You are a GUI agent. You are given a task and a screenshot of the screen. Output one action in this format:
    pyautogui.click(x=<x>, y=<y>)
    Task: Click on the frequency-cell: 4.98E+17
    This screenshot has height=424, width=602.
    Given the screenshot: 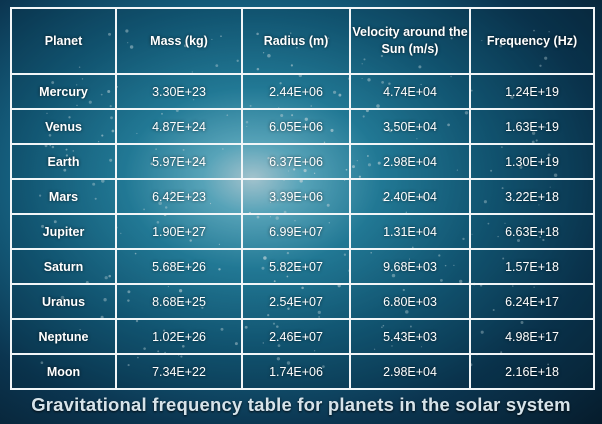 What is the action you would take?
    pyautogui.click(x=532, y=336)
    